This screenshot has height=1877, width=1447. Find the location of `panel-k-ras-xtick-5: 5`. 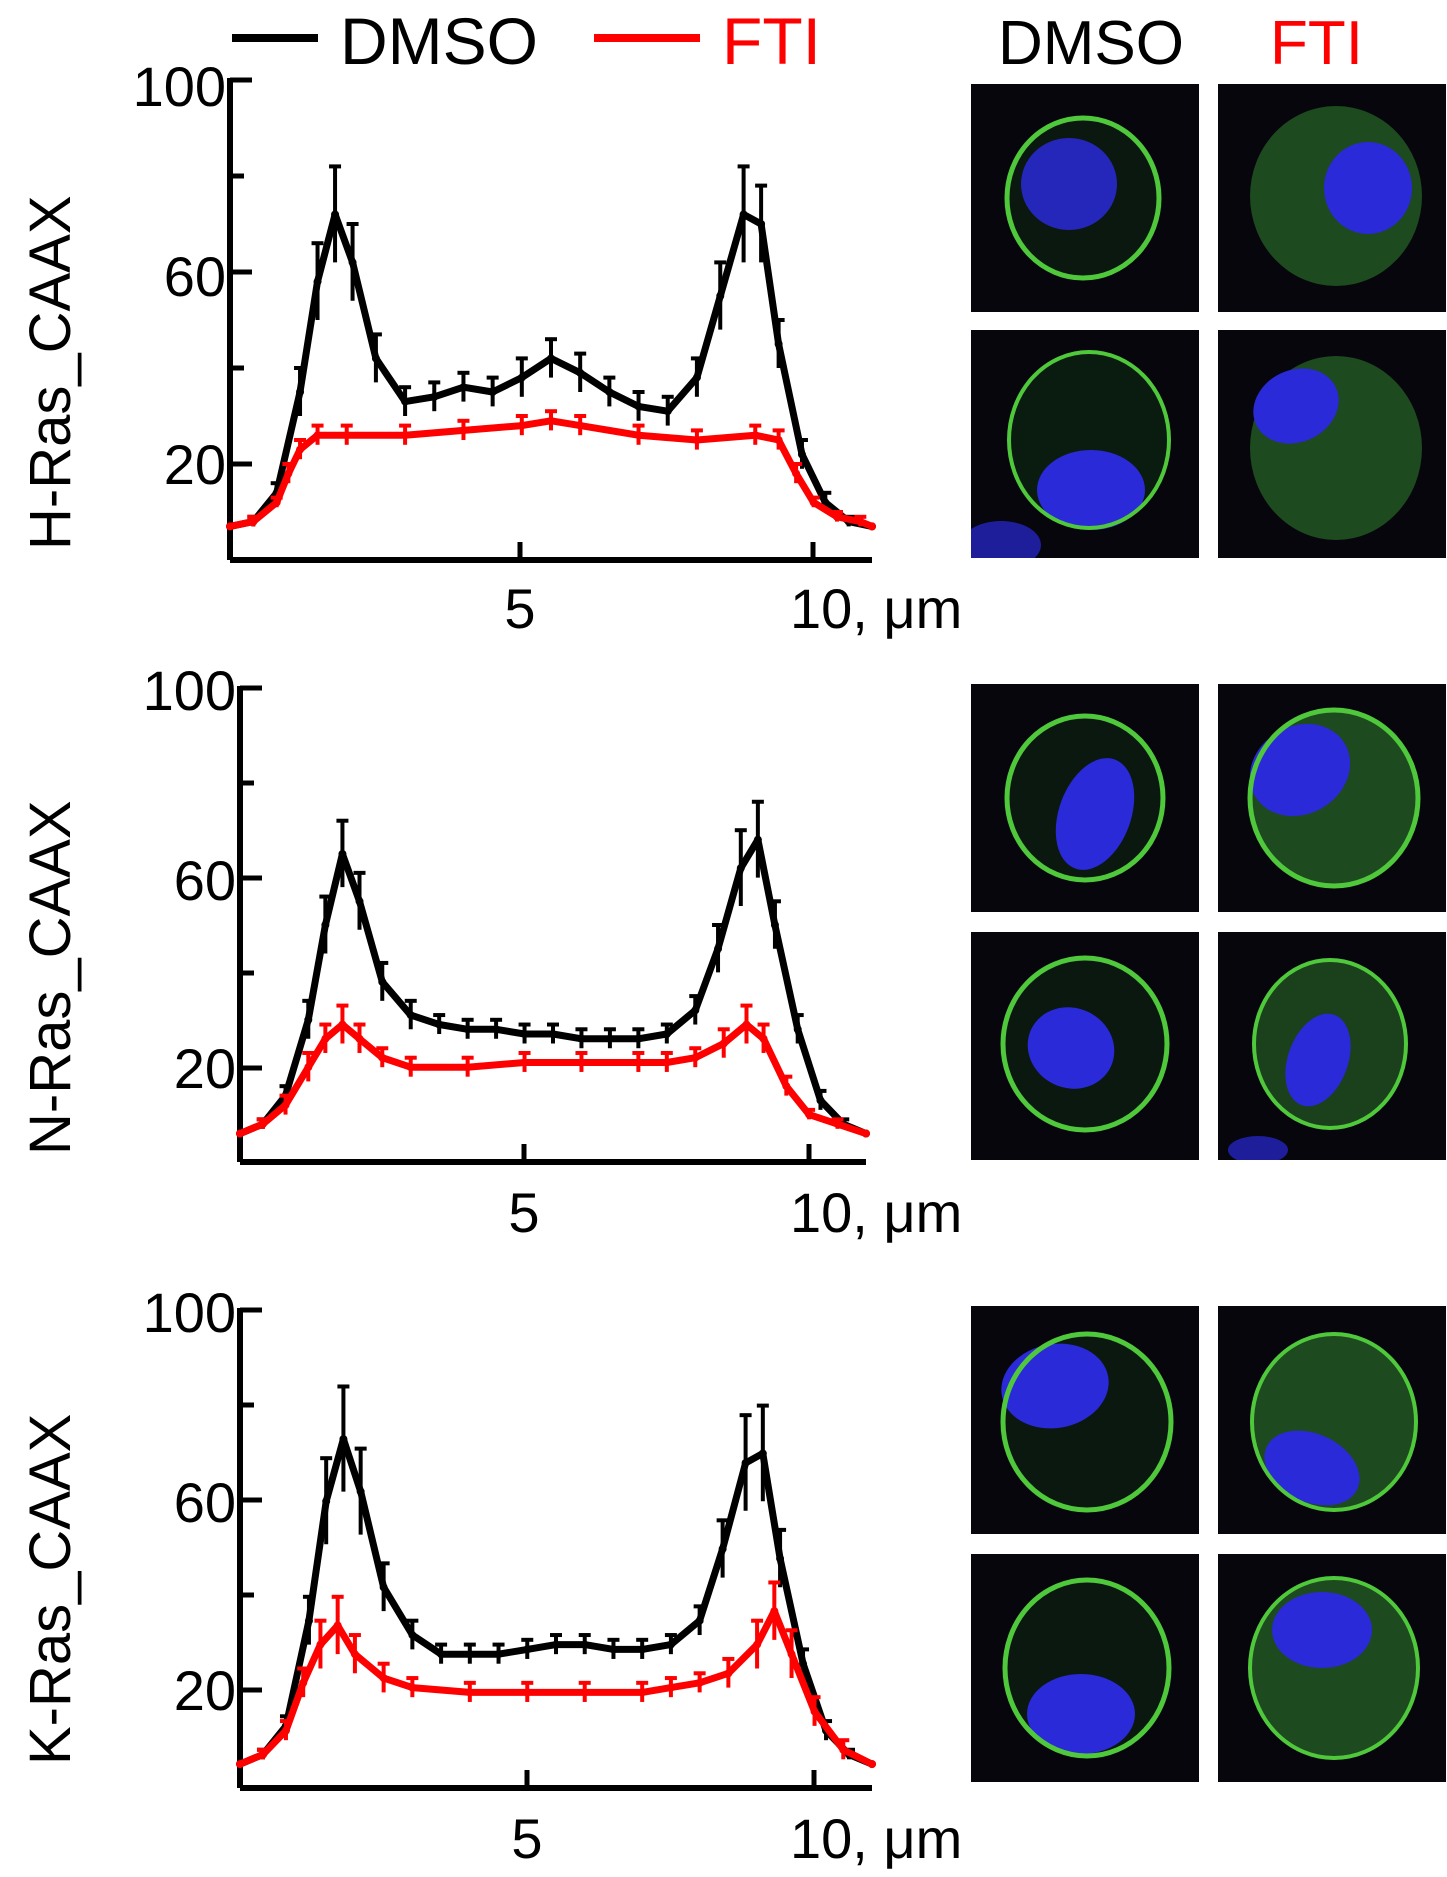

panel-k-ras-xtick-5: 5 is located at coordinates (526, 1838).